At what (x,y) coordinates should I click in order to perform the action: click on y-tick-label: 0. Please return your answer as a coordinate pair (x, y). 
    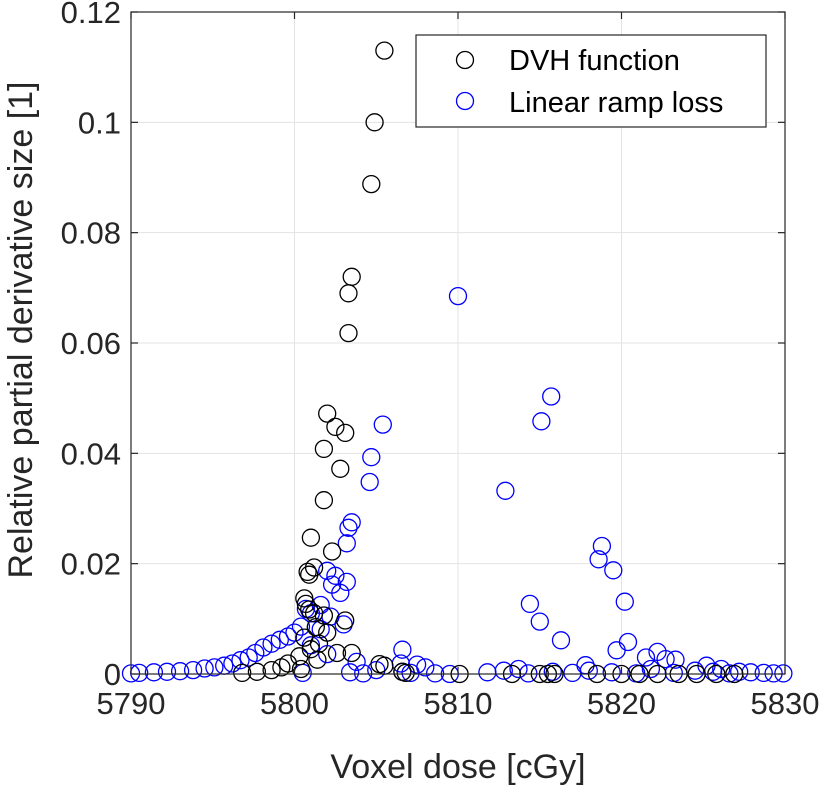
    Looking at the image, I should click on (112, 674).